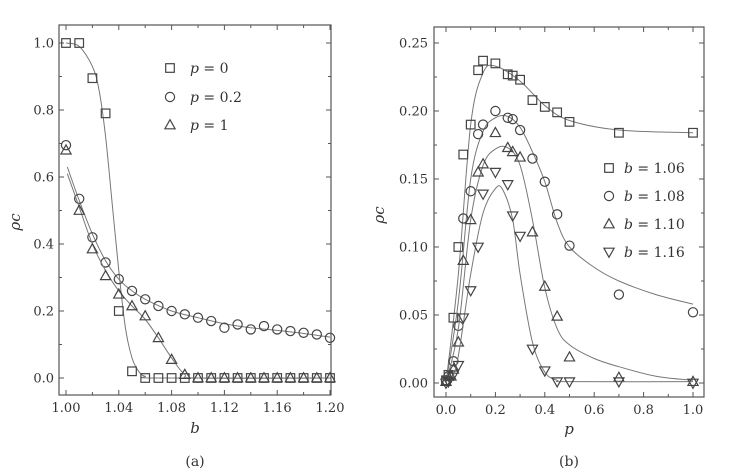 The width and height of the screenshot is (729, 476). What do you see at coordinates (171, 408) in the screenshot?
I see `x-tick-label: 1.08` at bounding box center [171, 408].